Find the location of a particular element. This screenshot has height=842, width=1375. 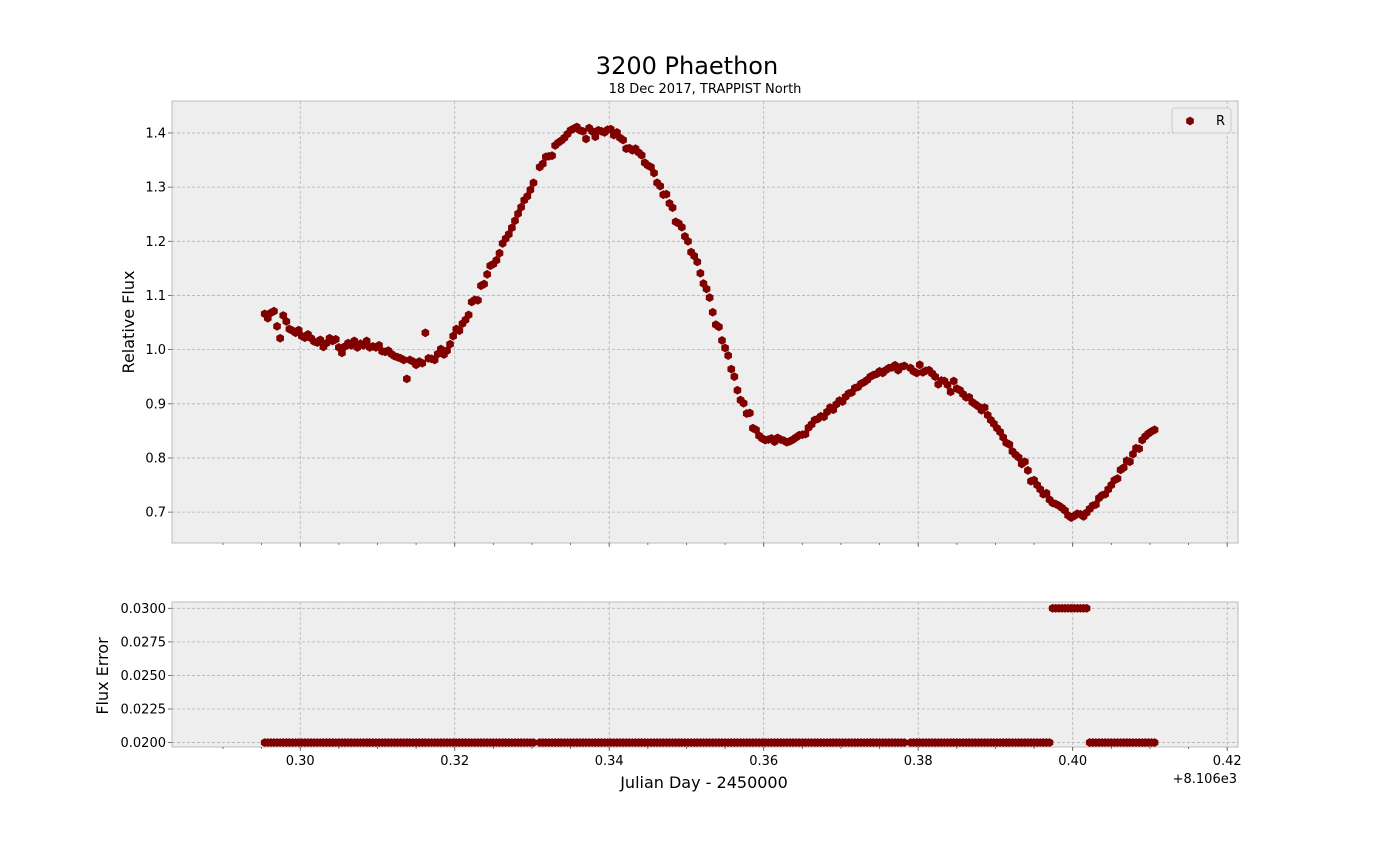

flux-y-tick-label: 0.9 is located at coordinates (155, 404).